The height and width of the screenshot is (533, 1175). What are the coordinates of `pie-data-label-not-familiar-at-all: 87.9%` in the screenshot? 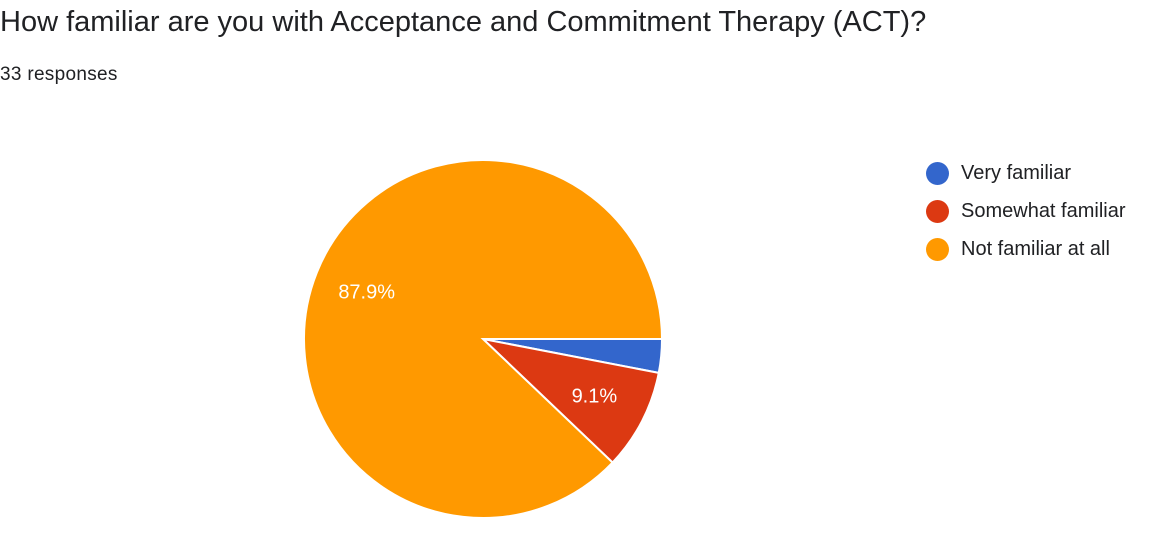 It's located at (366, 292).